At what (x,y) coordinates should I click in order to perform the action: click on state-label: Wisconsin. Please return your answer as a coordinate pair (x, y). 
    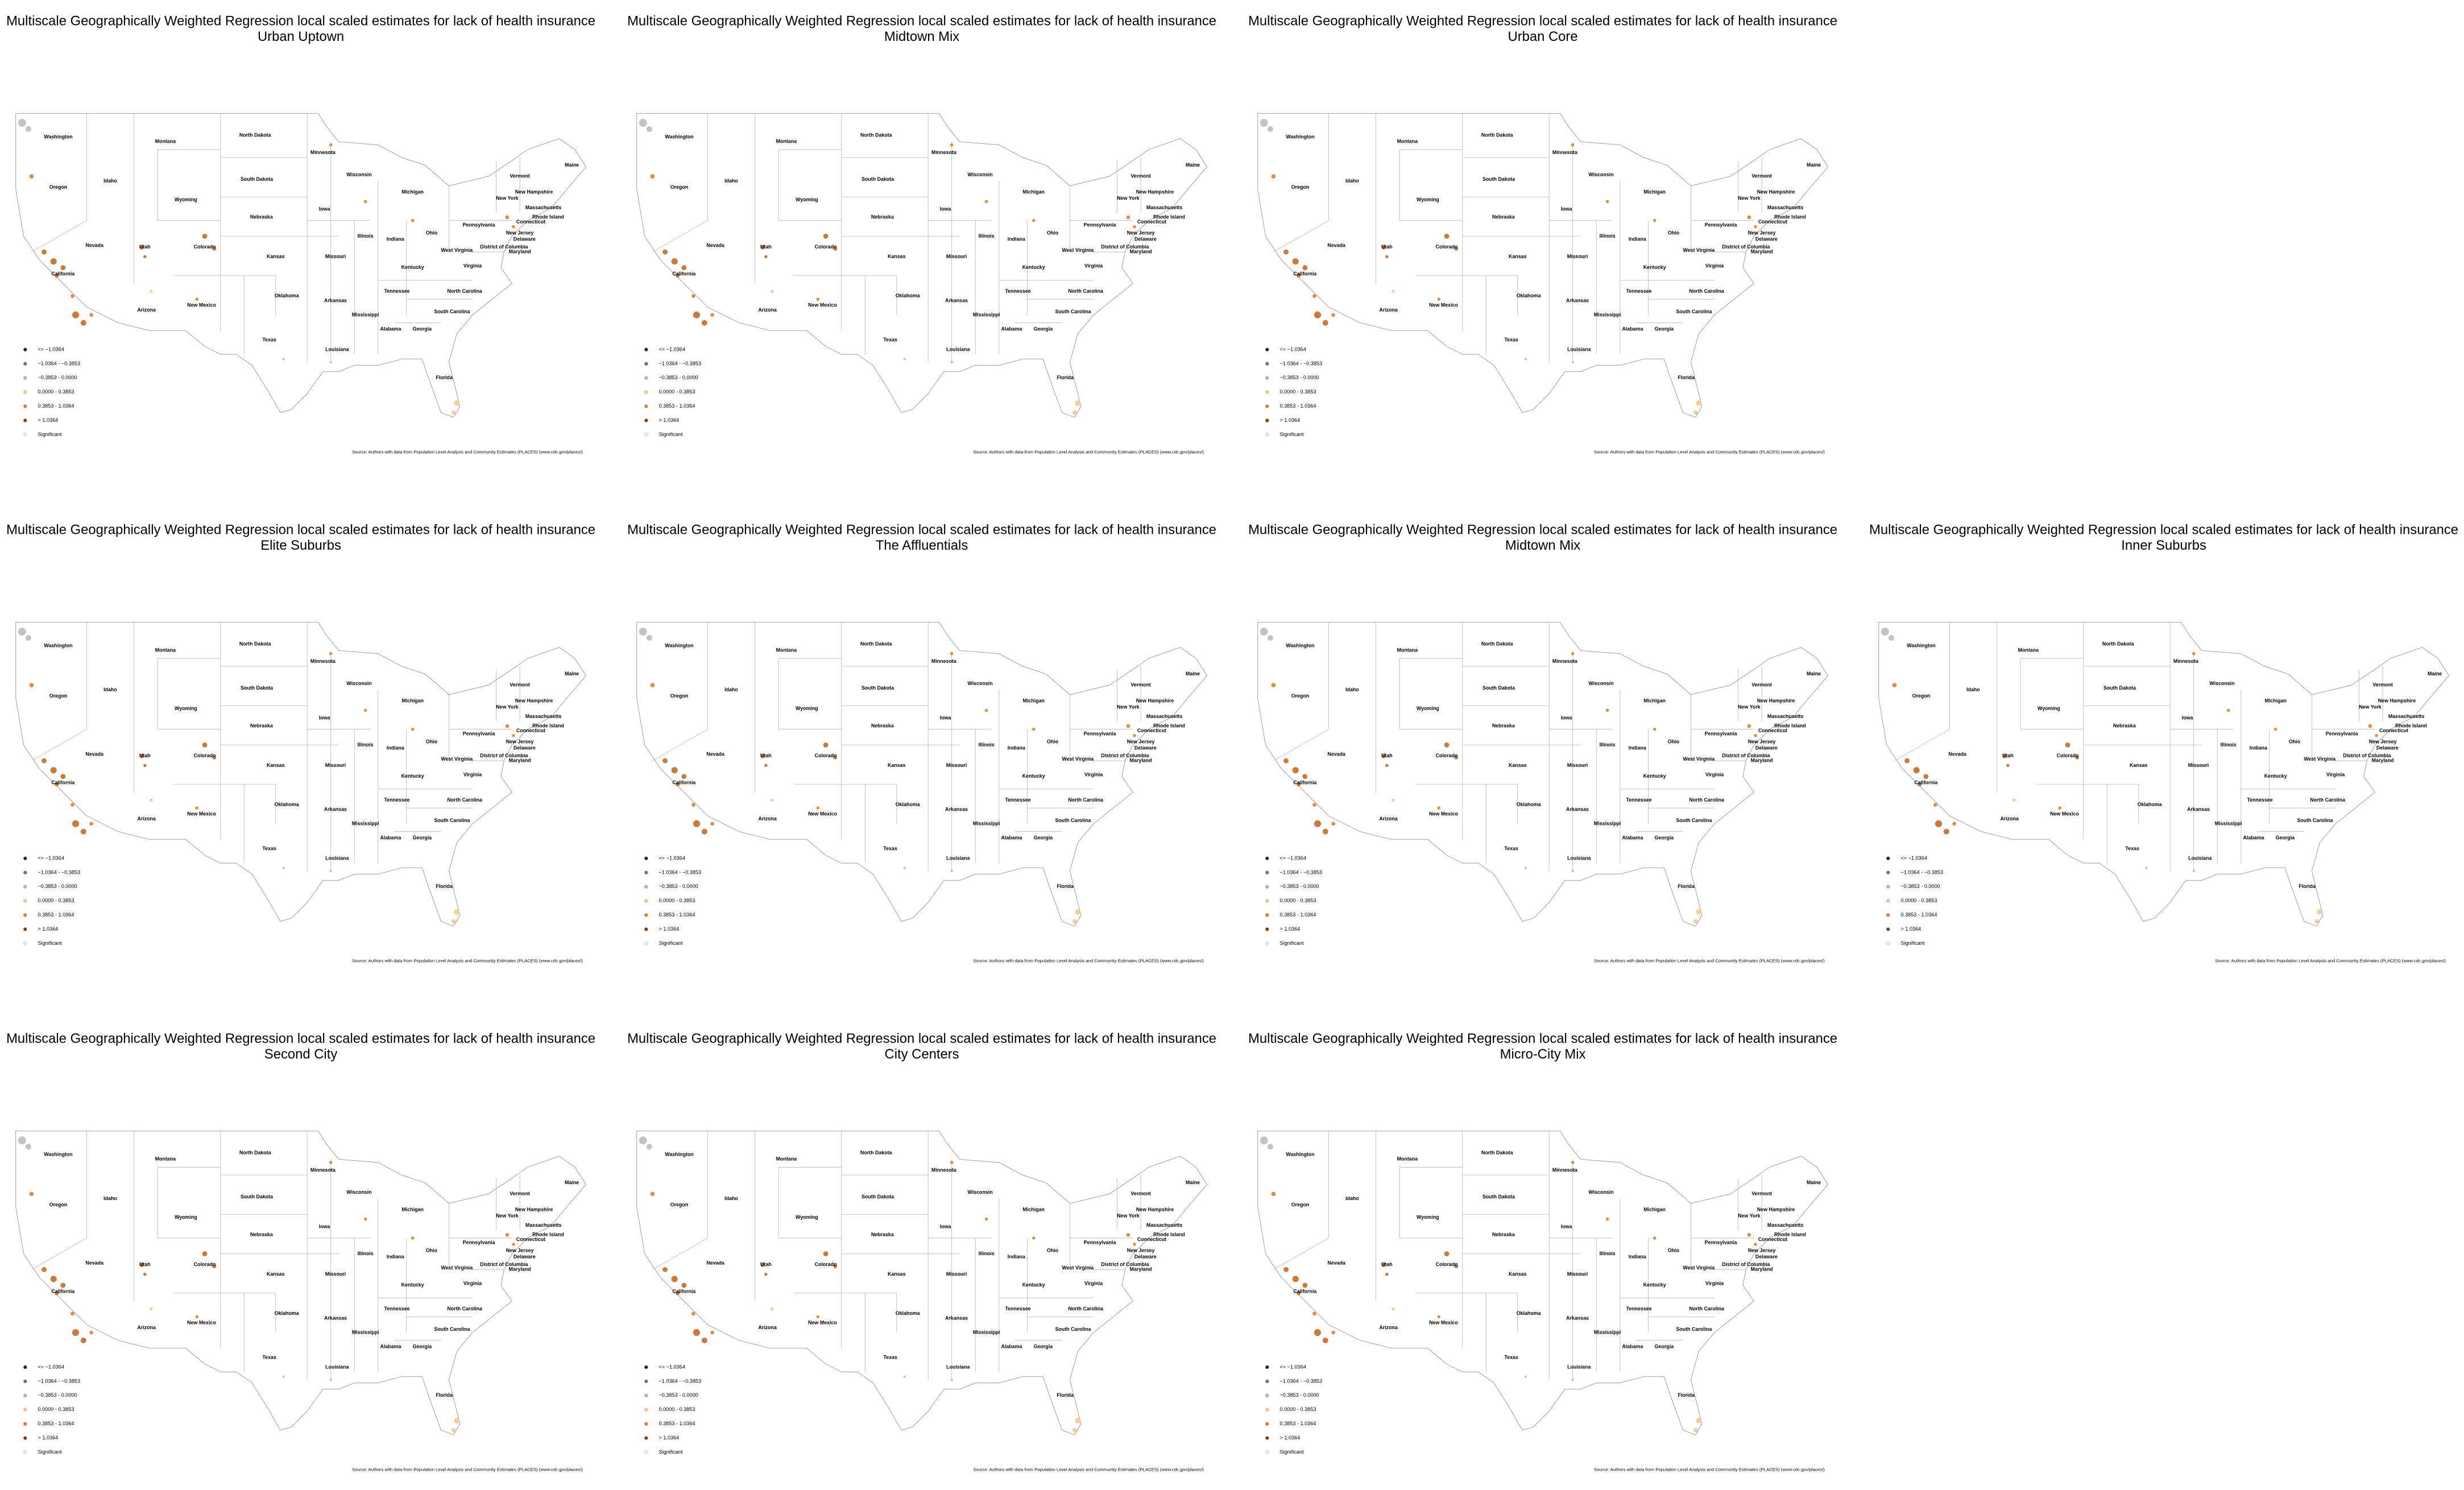
    Looking at the image, I should click on (1601, 1192).